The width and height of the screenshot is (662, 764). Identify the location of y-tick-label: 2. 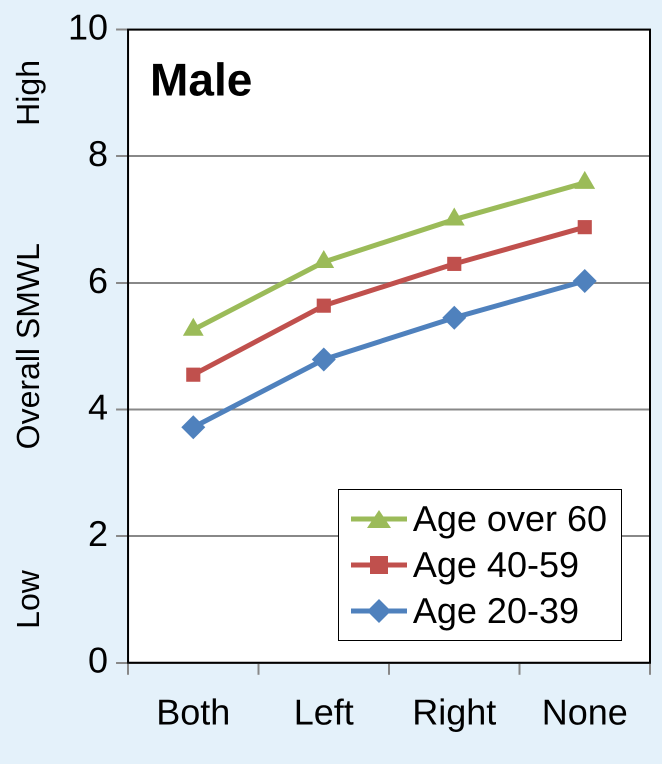
(98, 533).